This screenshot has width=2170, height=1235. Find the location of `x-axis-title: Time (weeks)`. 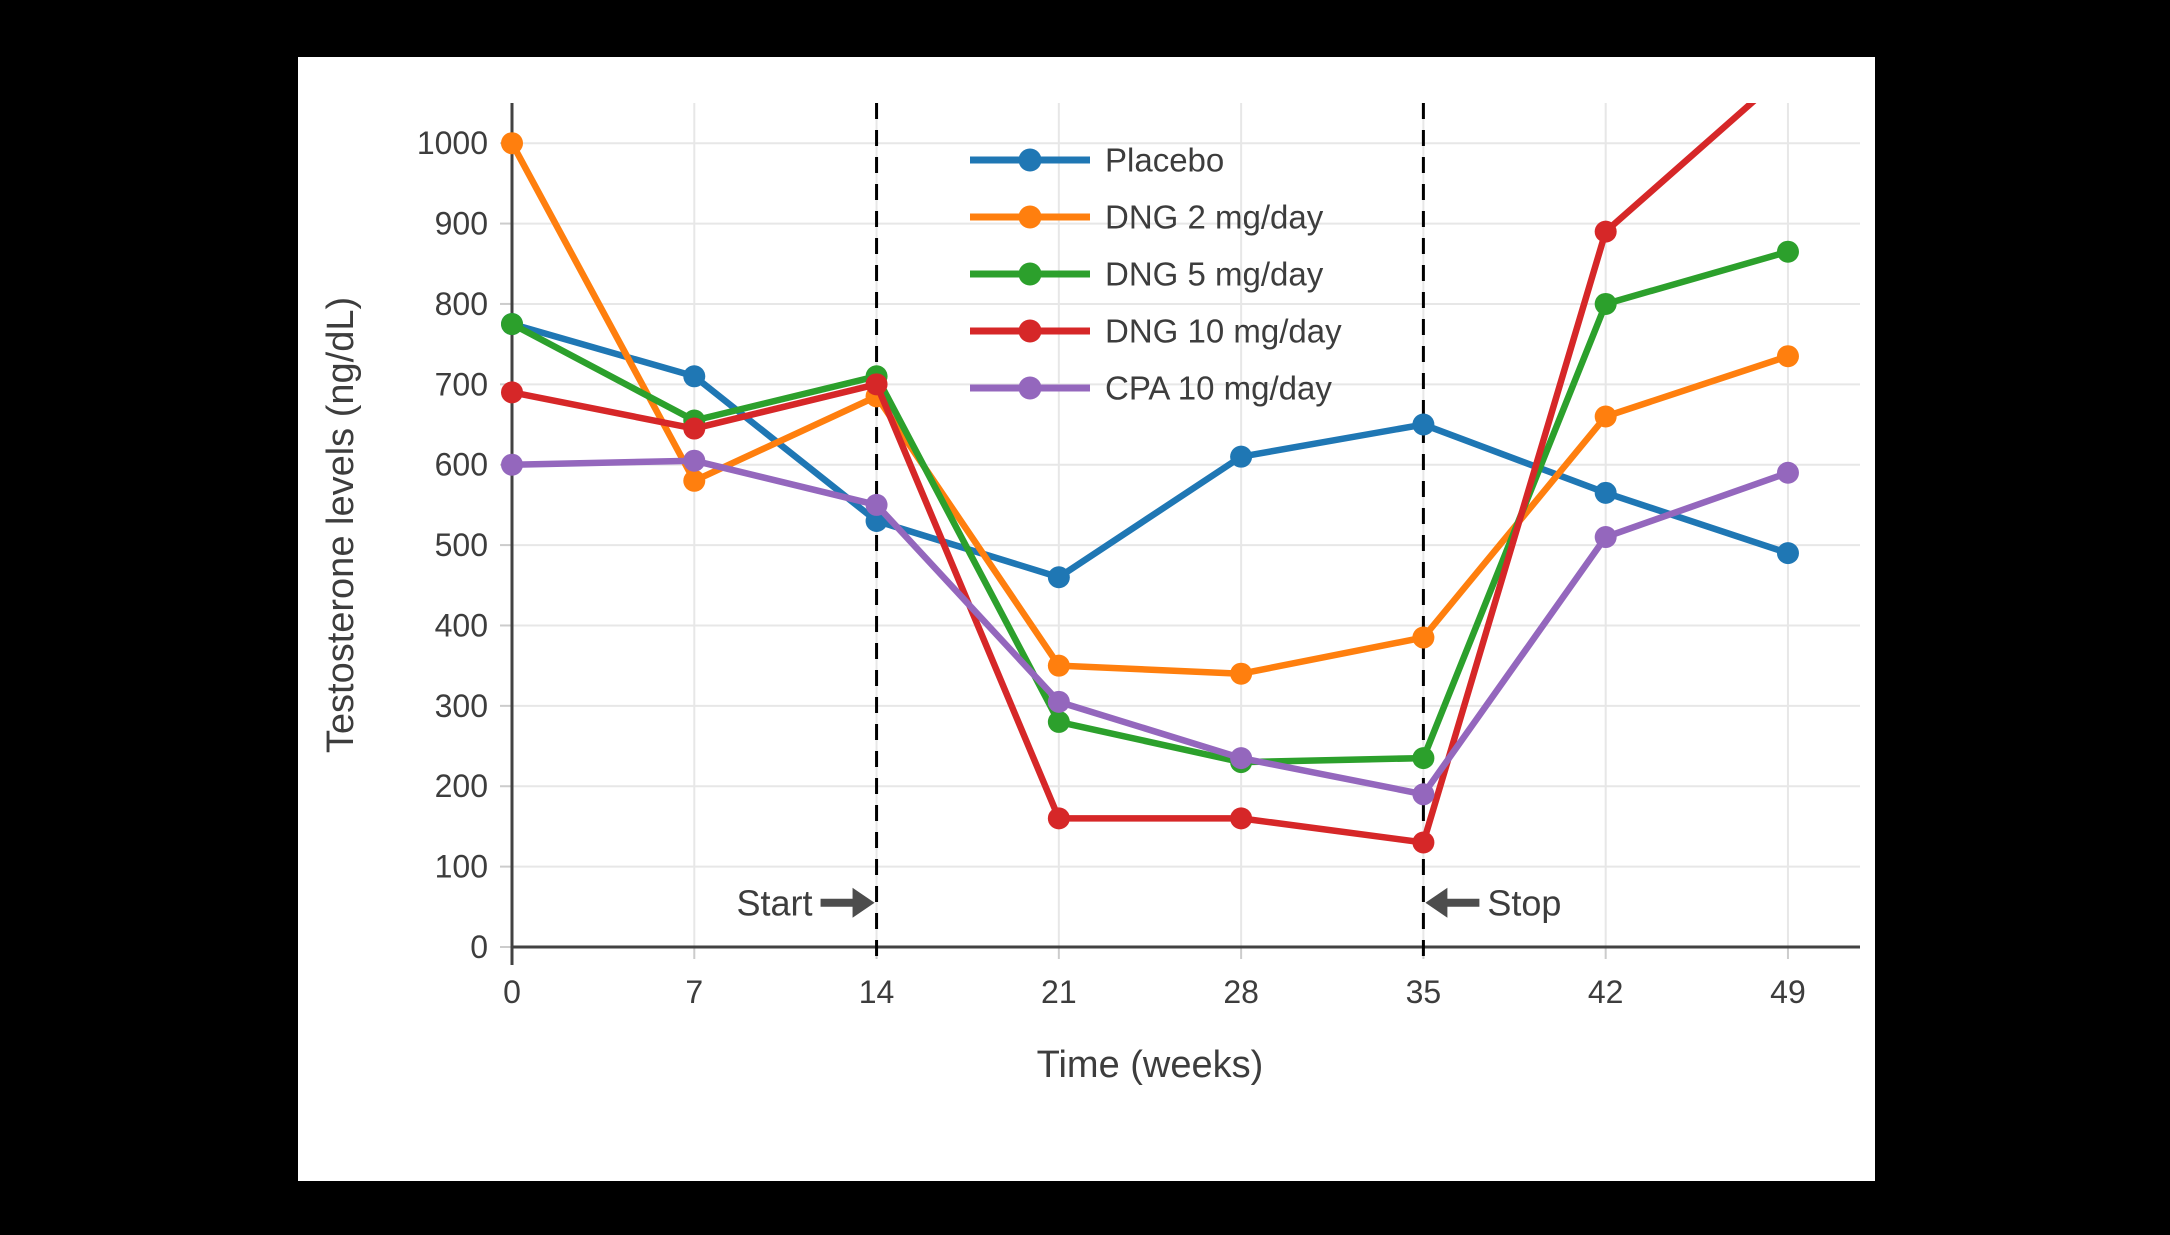

x-axis-title: Time (weeks) is located at coordinates (1150, 1065).